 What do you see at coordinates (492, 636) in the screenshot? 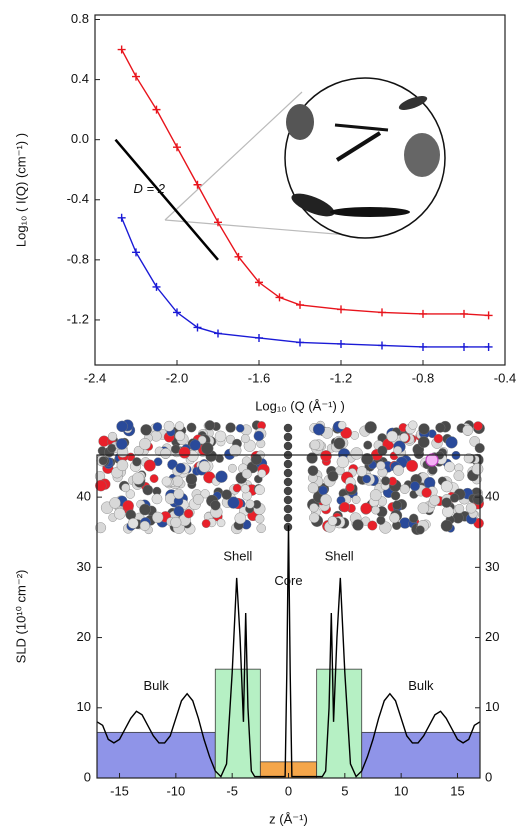
I see `y-tick-label-right: 20` at bounding box center [492, 636].